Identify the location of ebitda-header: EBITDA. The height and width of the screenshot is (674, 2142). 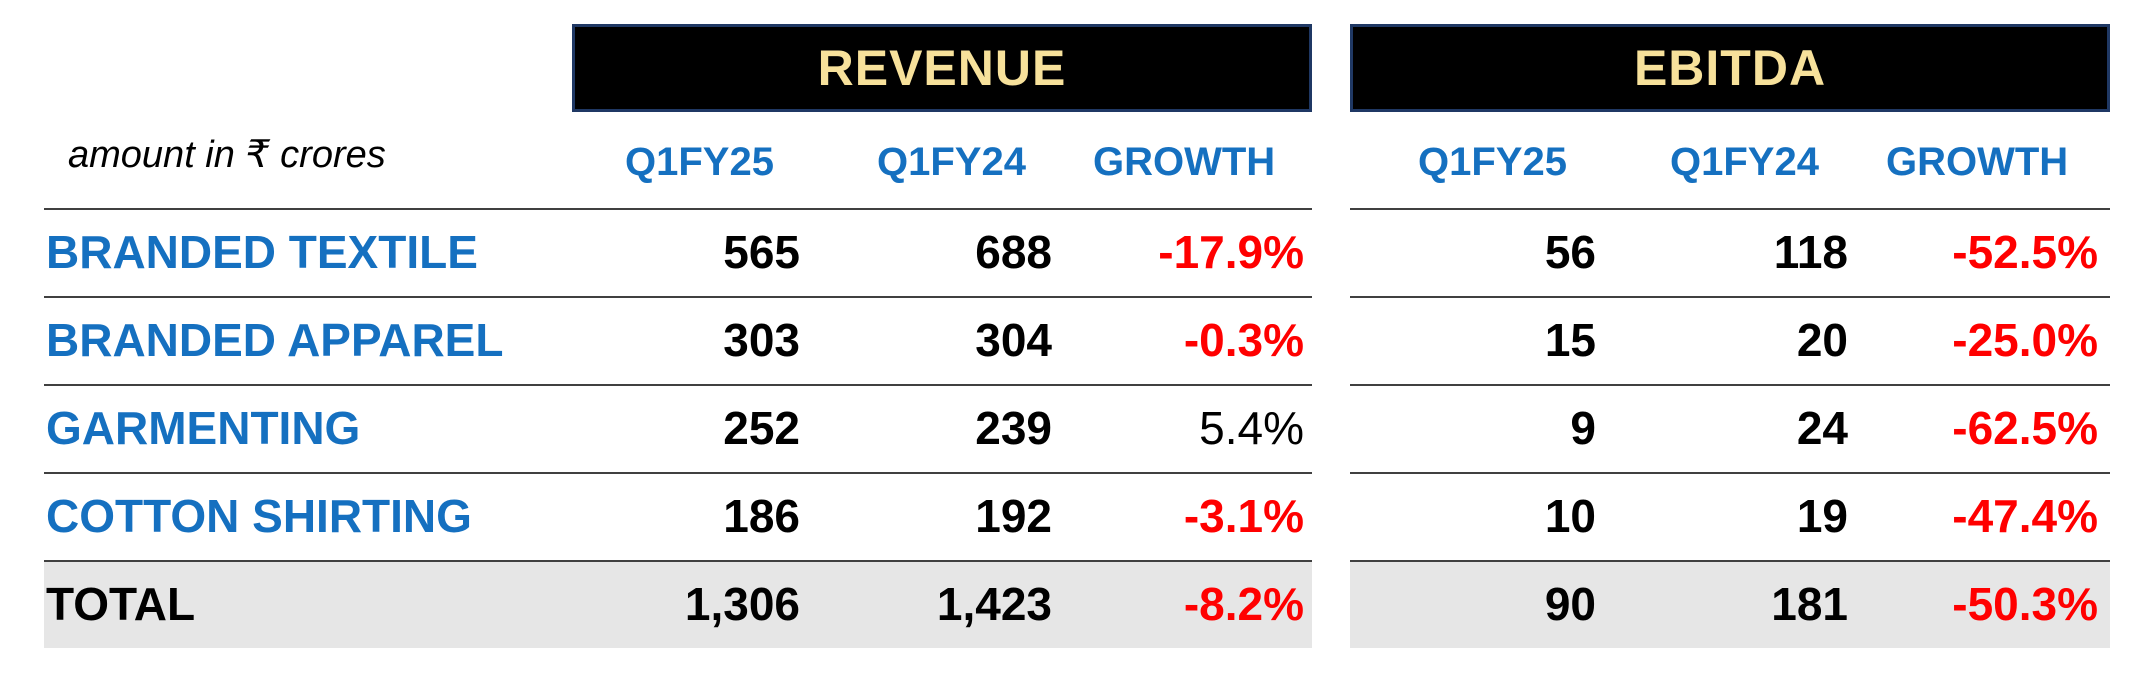
(1730, 68).